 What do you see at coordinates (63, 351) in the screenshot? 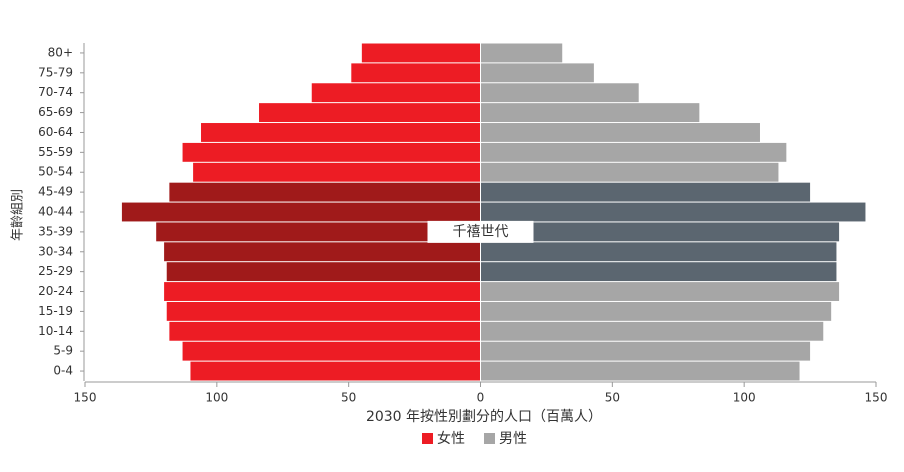
I see `y-tick-label: 5-9` at bounding box center [63, 351].